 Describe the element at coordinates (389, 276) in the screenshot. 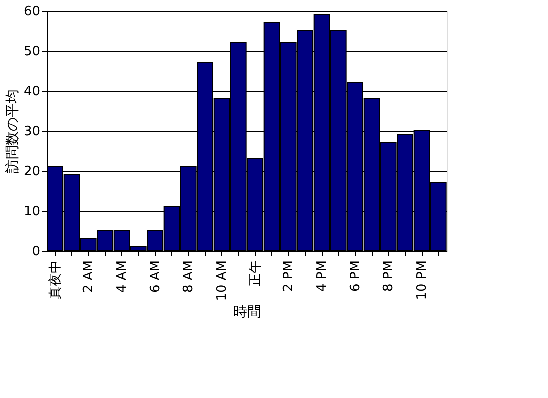

I see `x-tick-label: 8 PM` at that location.